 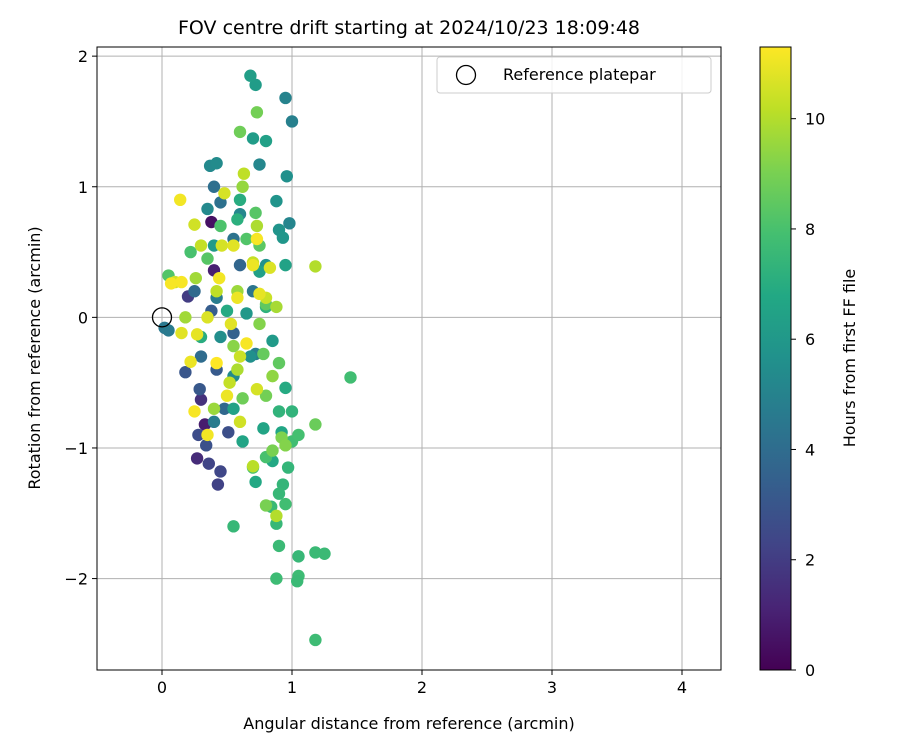 What do you see at coordinates (849, 358) in the screenshot?
I see `colorbar-label: Hours from first FF file` at bounding box center [849, 358].